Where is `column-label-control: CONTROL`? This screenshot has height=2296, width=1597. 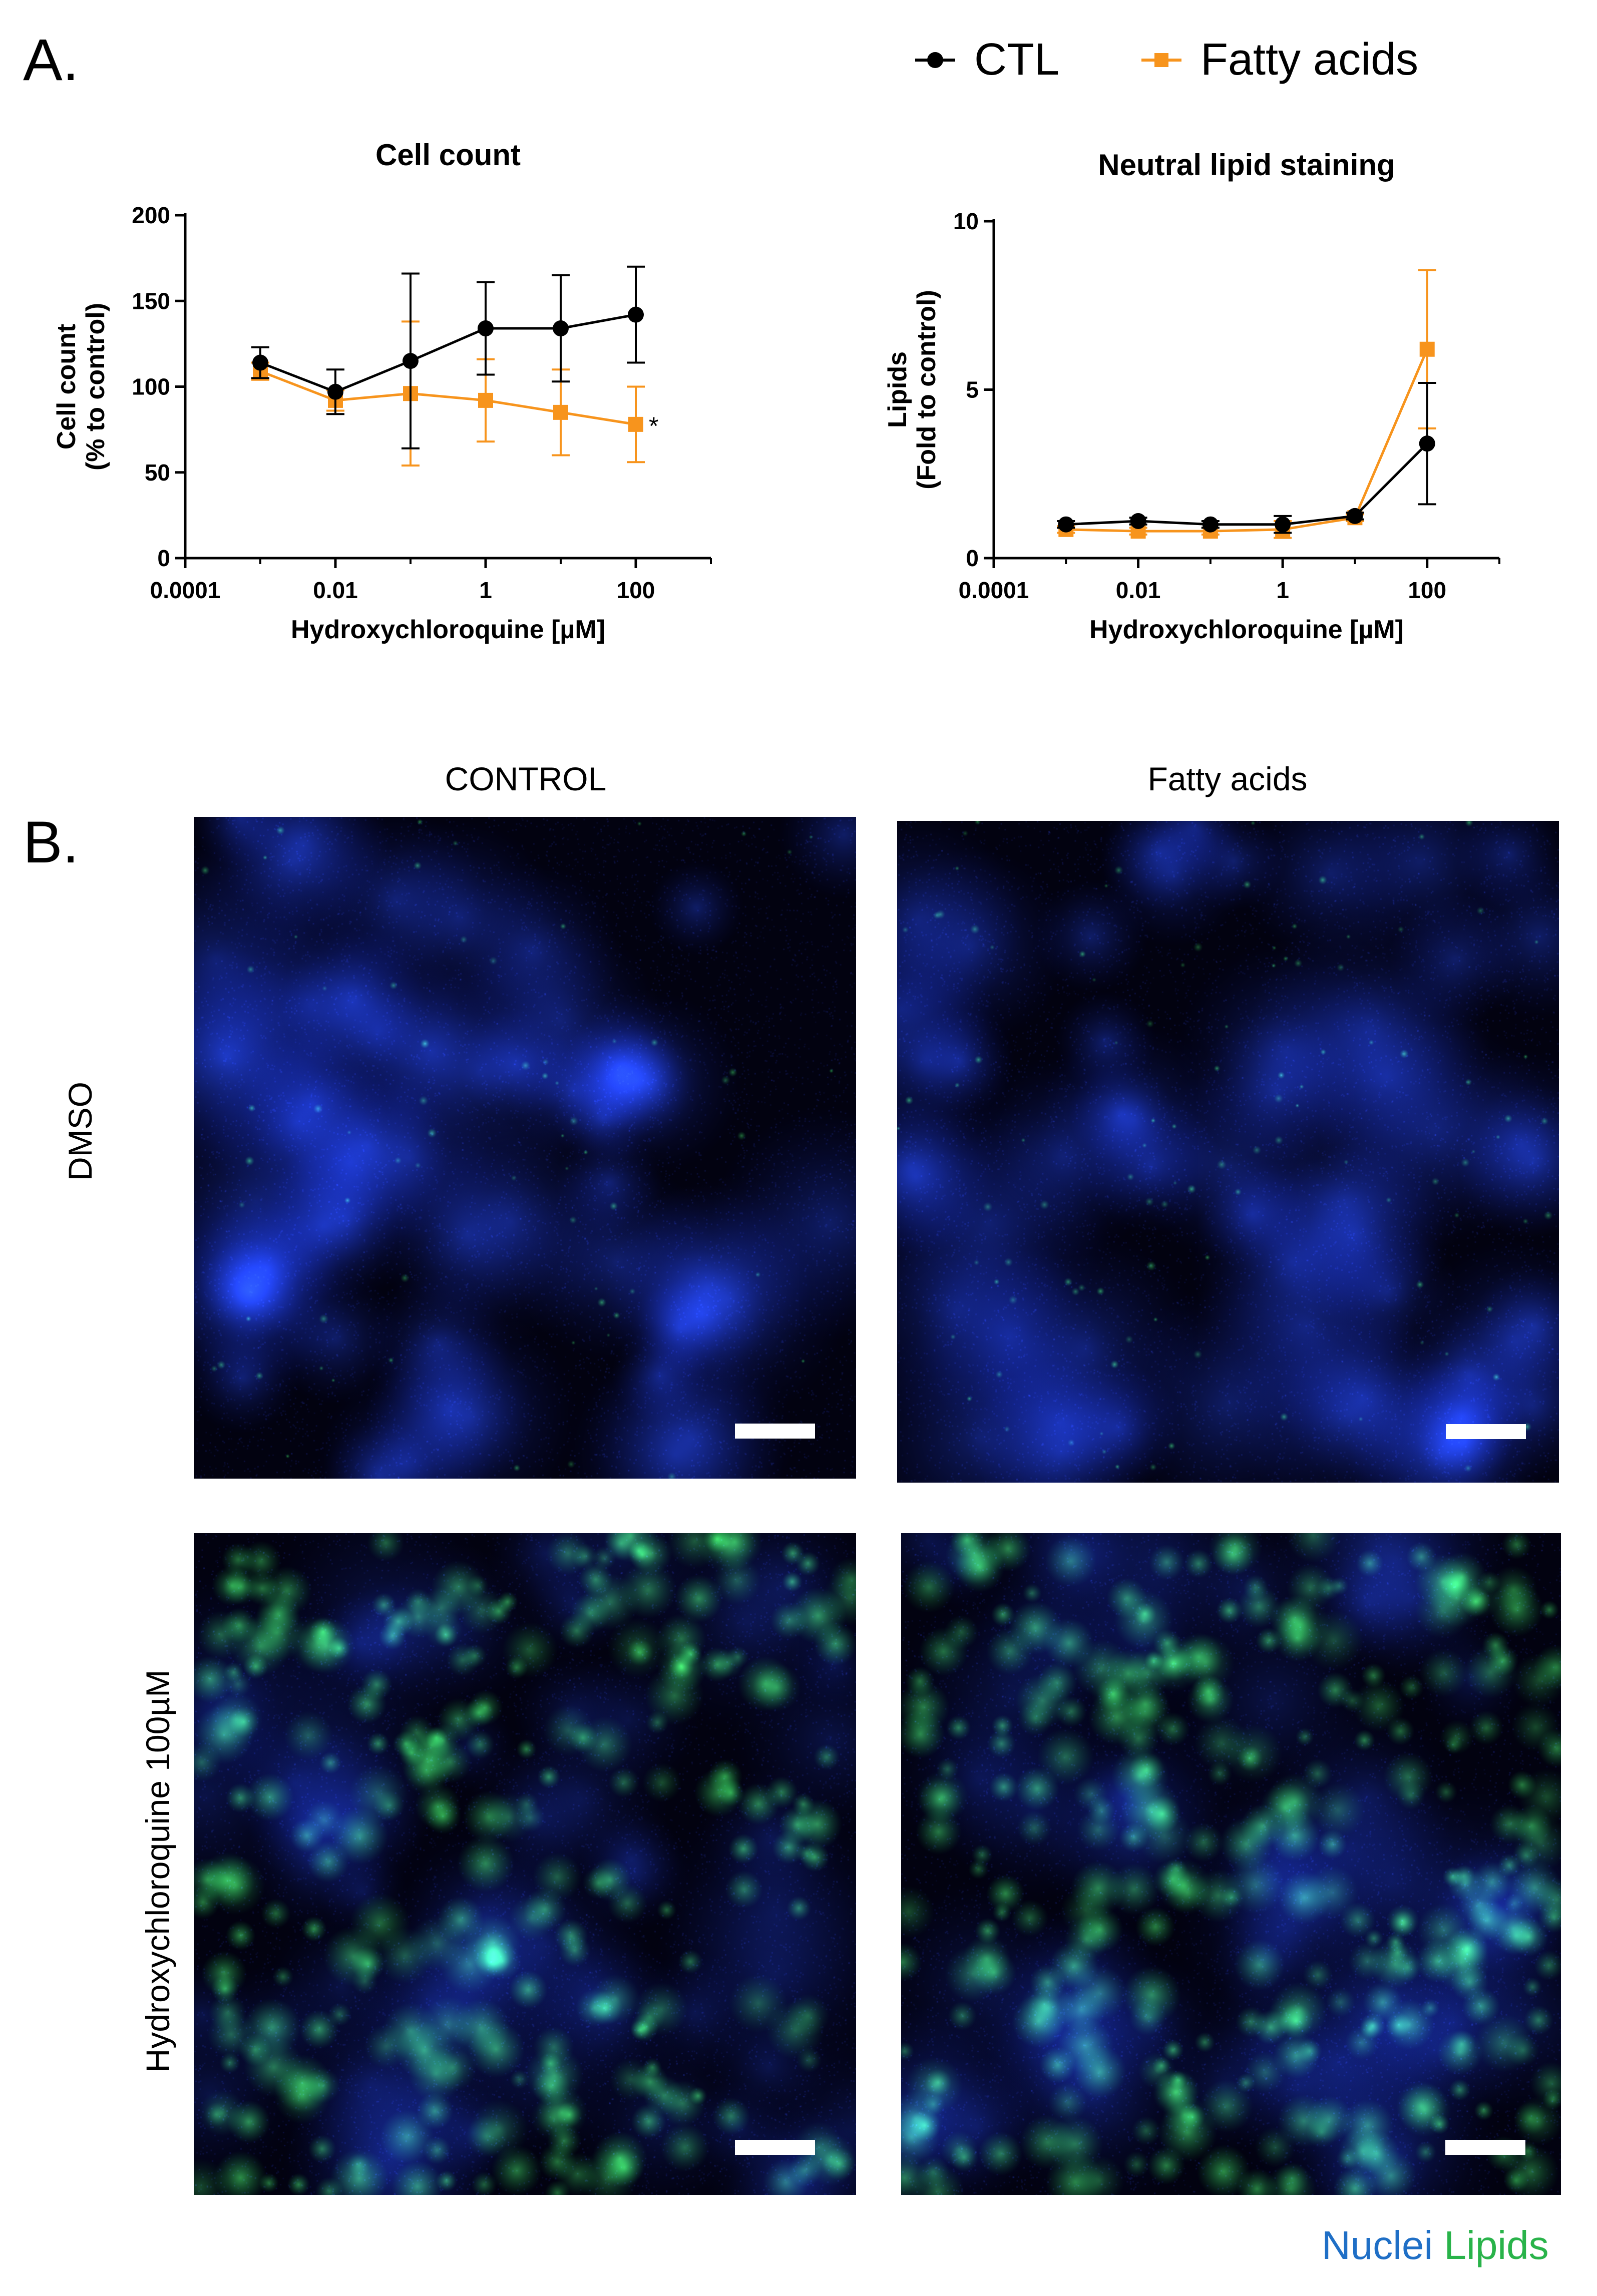
column-label-control: CONTROL is located at coordinates (526, 778).